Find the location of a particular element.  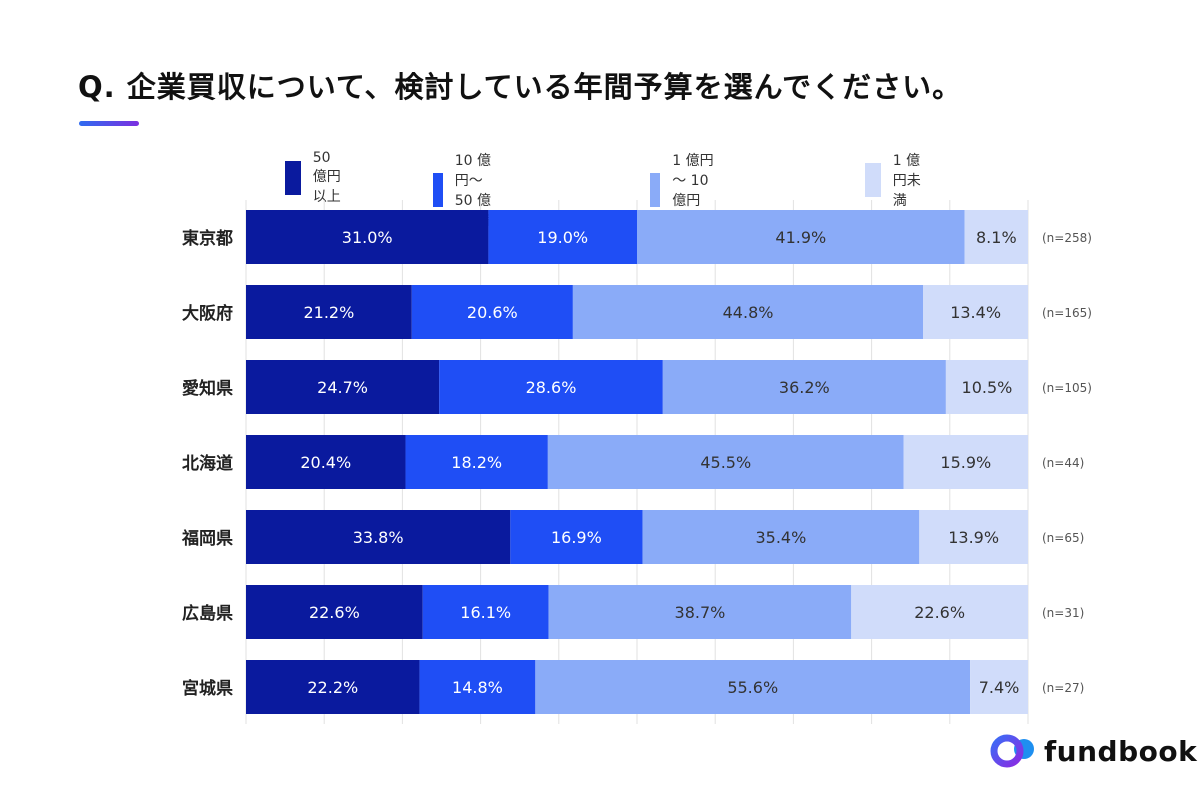

legend-label: 50 億円以上 is located at coordinates (326, 177).